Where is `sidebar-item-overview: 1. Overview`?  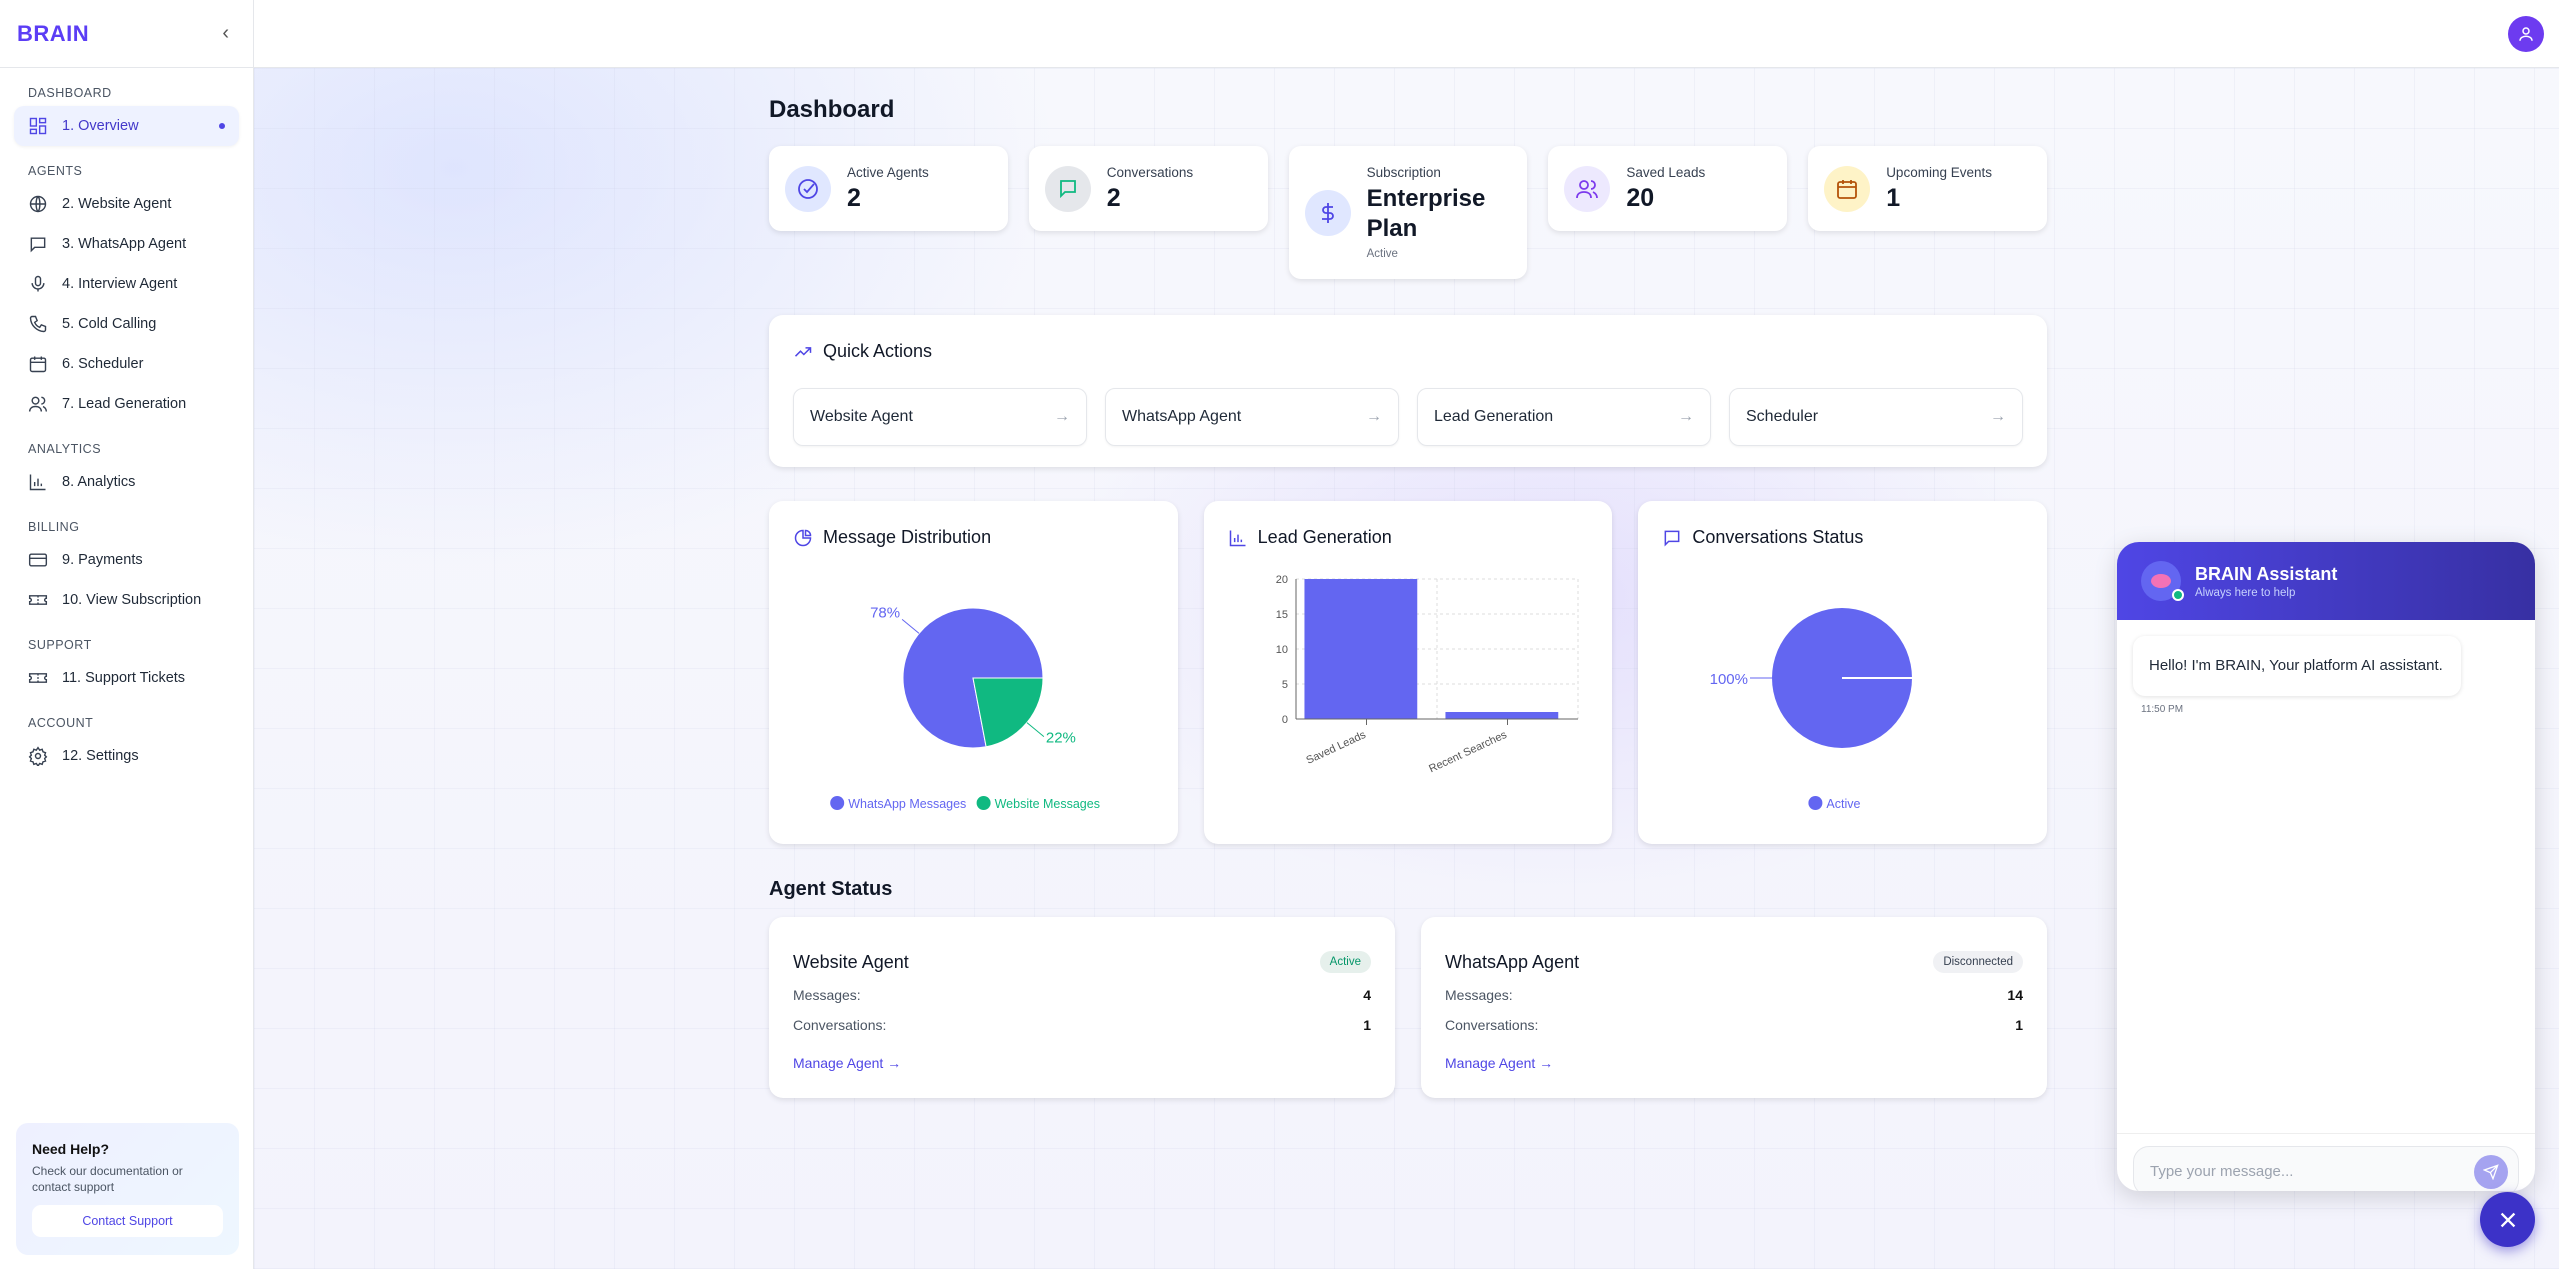
sidebar-item-overview: 1. Overview is located at coordinates (126, 126).